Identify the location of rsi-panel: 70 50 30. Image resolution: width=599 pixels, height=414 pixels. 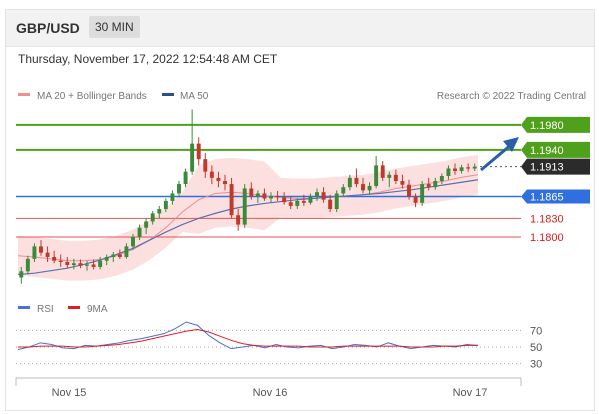
(279, 346).